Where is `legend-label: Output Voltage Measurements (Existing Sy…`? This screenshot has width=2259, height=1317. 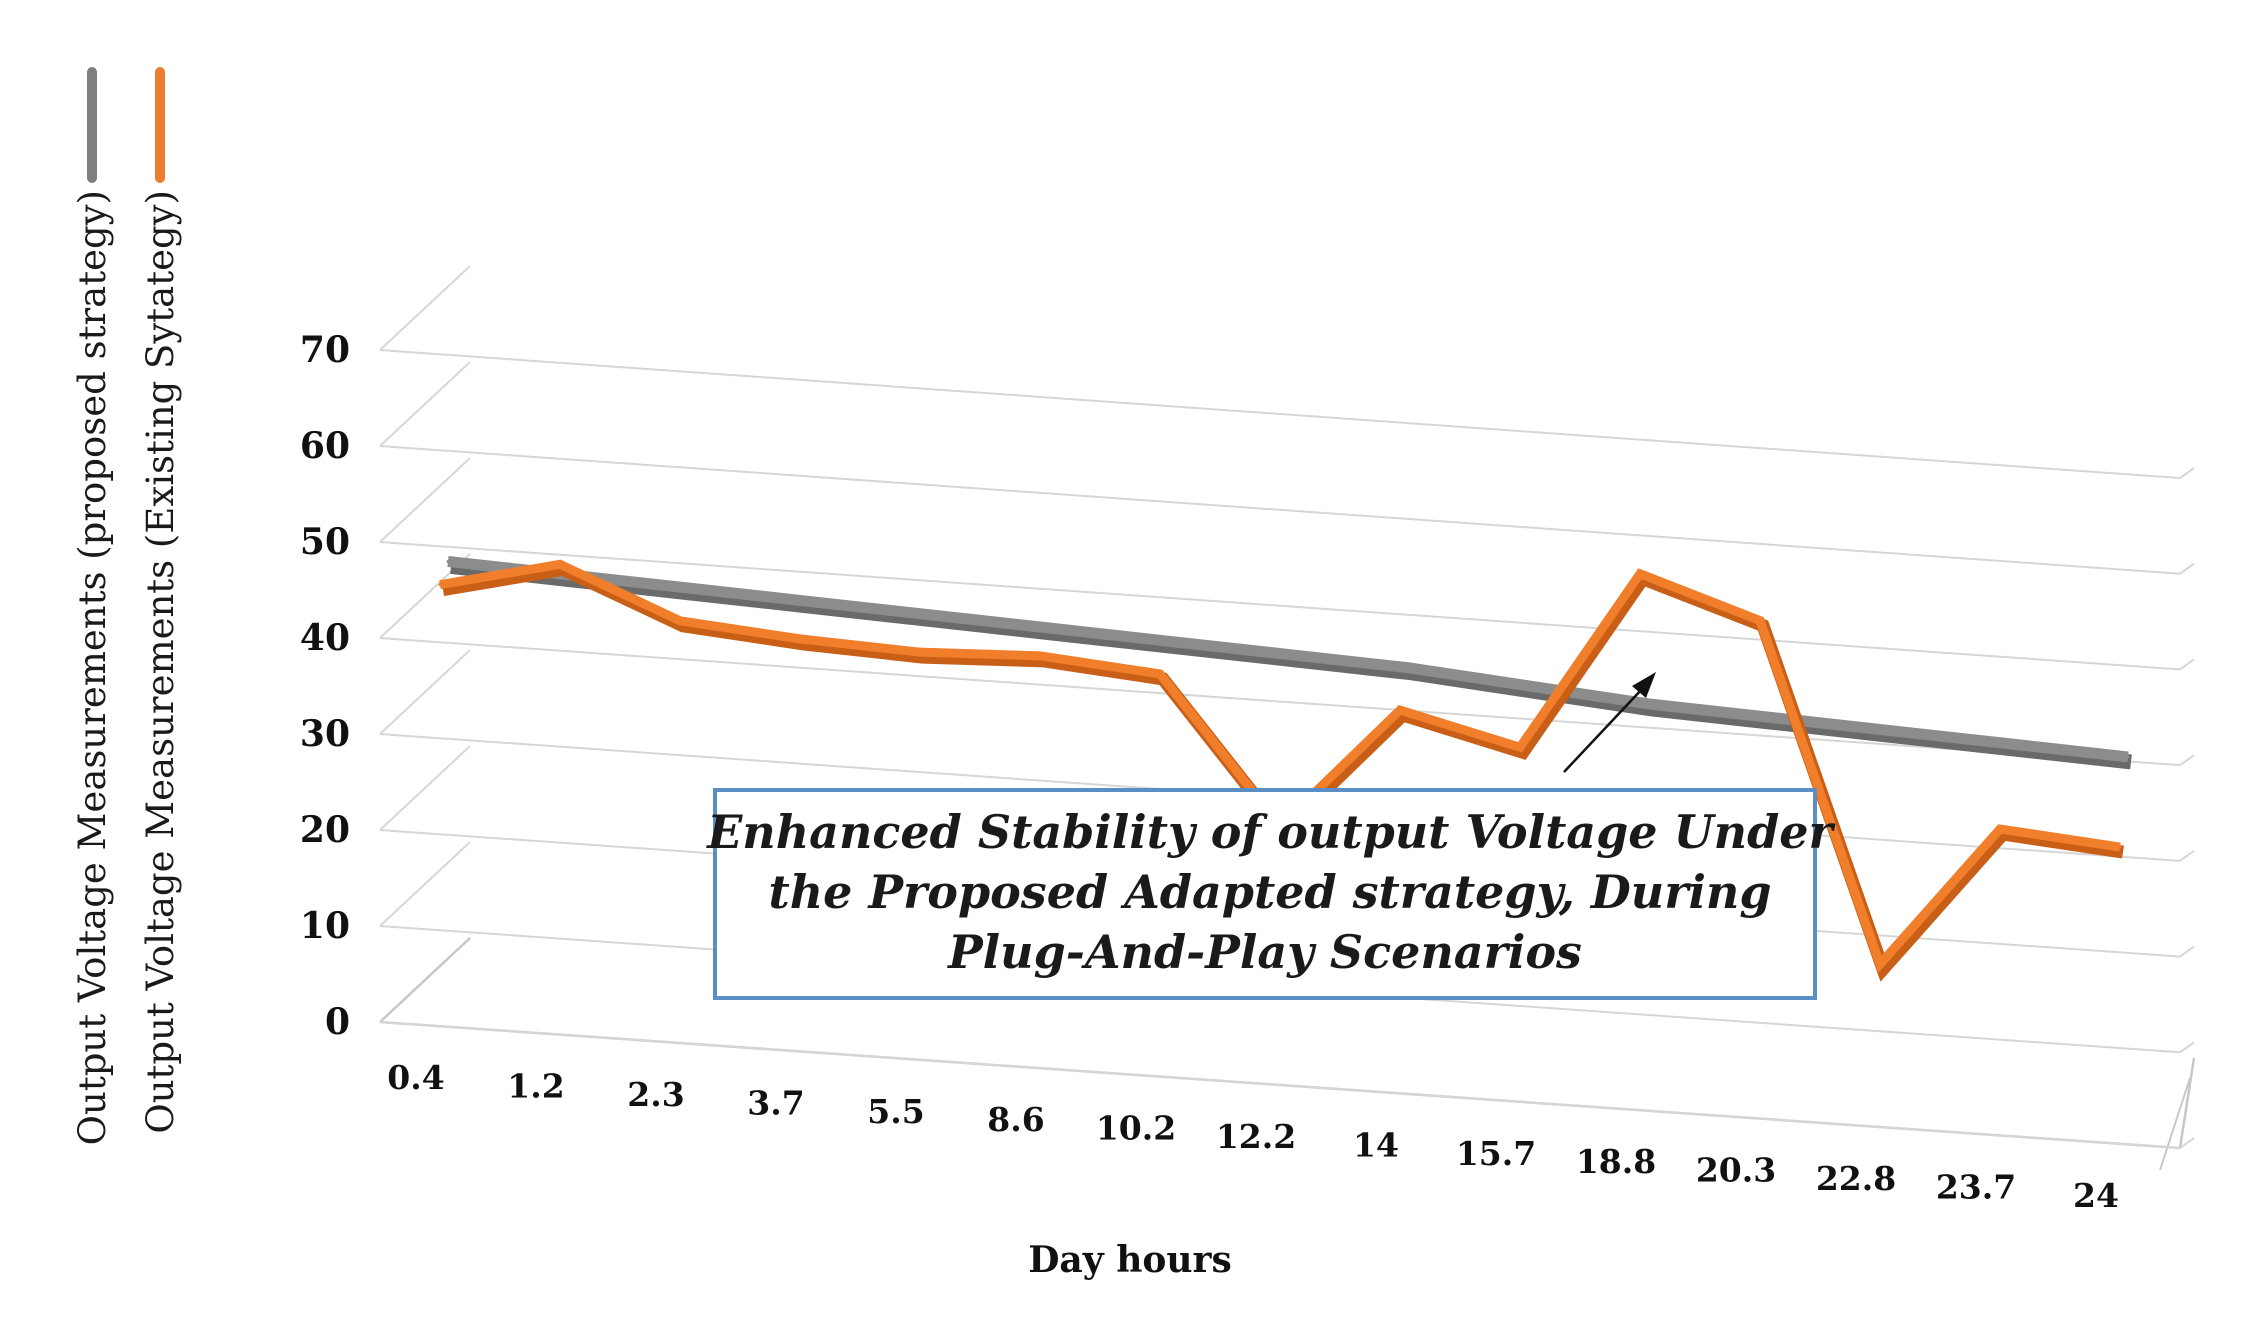 legend-label: Output Voltage Measurements (Existing Sy… is located at coordinates (160, 662).